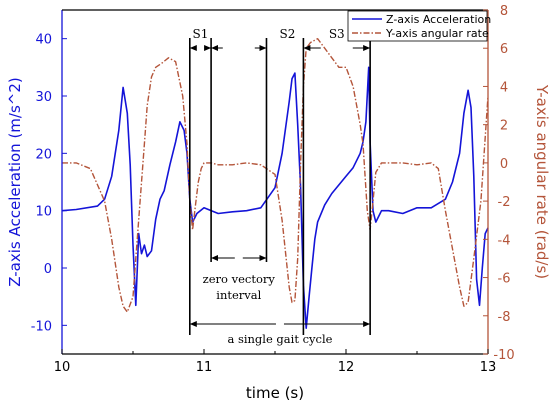  Describe the element at coordinates (43, 97) in the screenshot. I see `y-left-tick-label: 30` at that location.